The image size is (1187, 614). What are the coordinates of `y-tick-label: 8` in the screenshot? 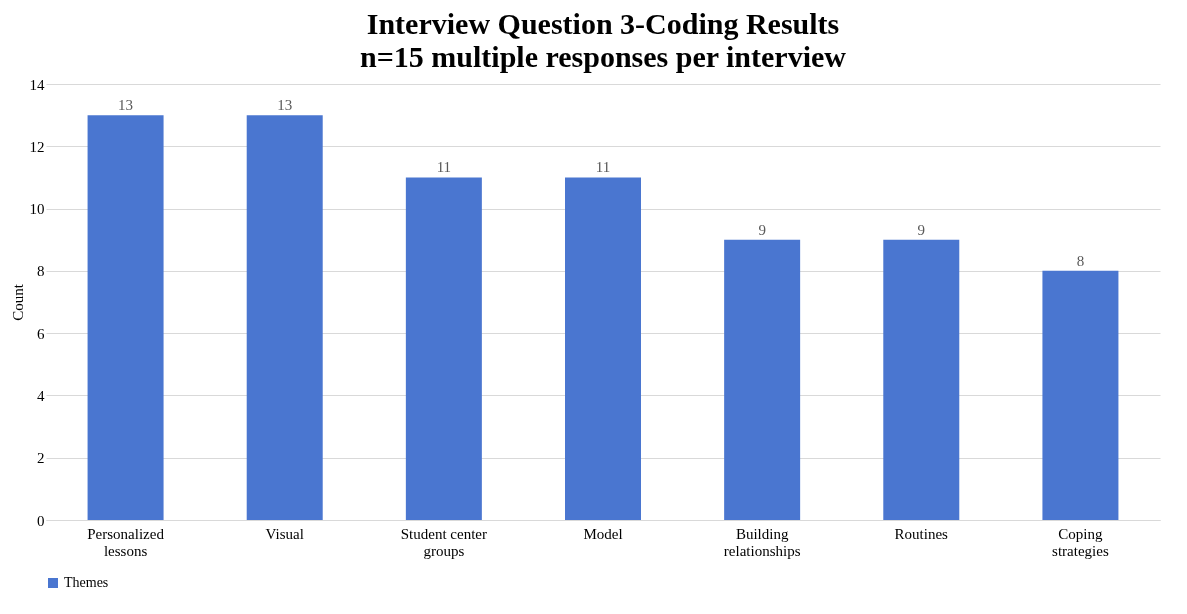 It's located at (41, 271).